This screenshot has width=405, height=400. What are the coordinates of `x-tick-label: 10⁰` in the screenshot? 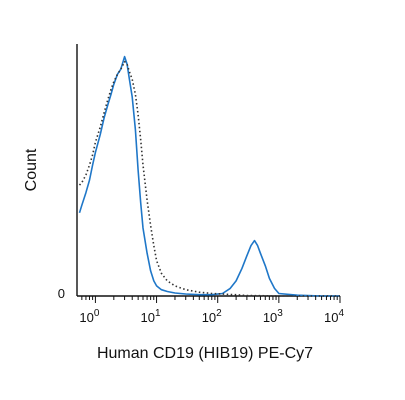 It's located at (89, 316).